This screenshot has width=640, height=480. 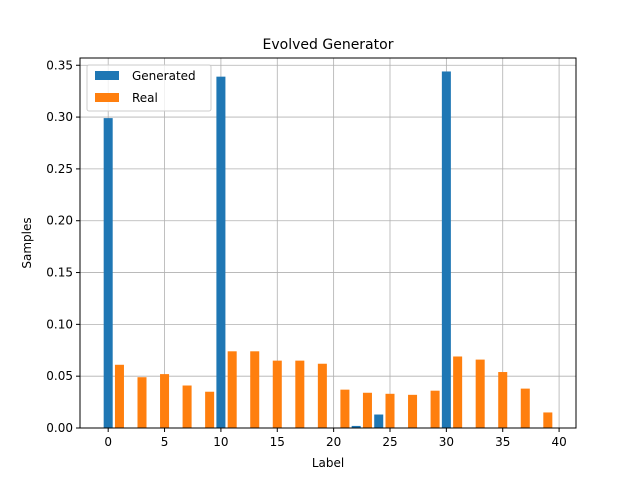 What do you see at coordinates (59, 65) in the screenshot?
I see `y-tick-label: 0.35` at bounding box center [59, 65].